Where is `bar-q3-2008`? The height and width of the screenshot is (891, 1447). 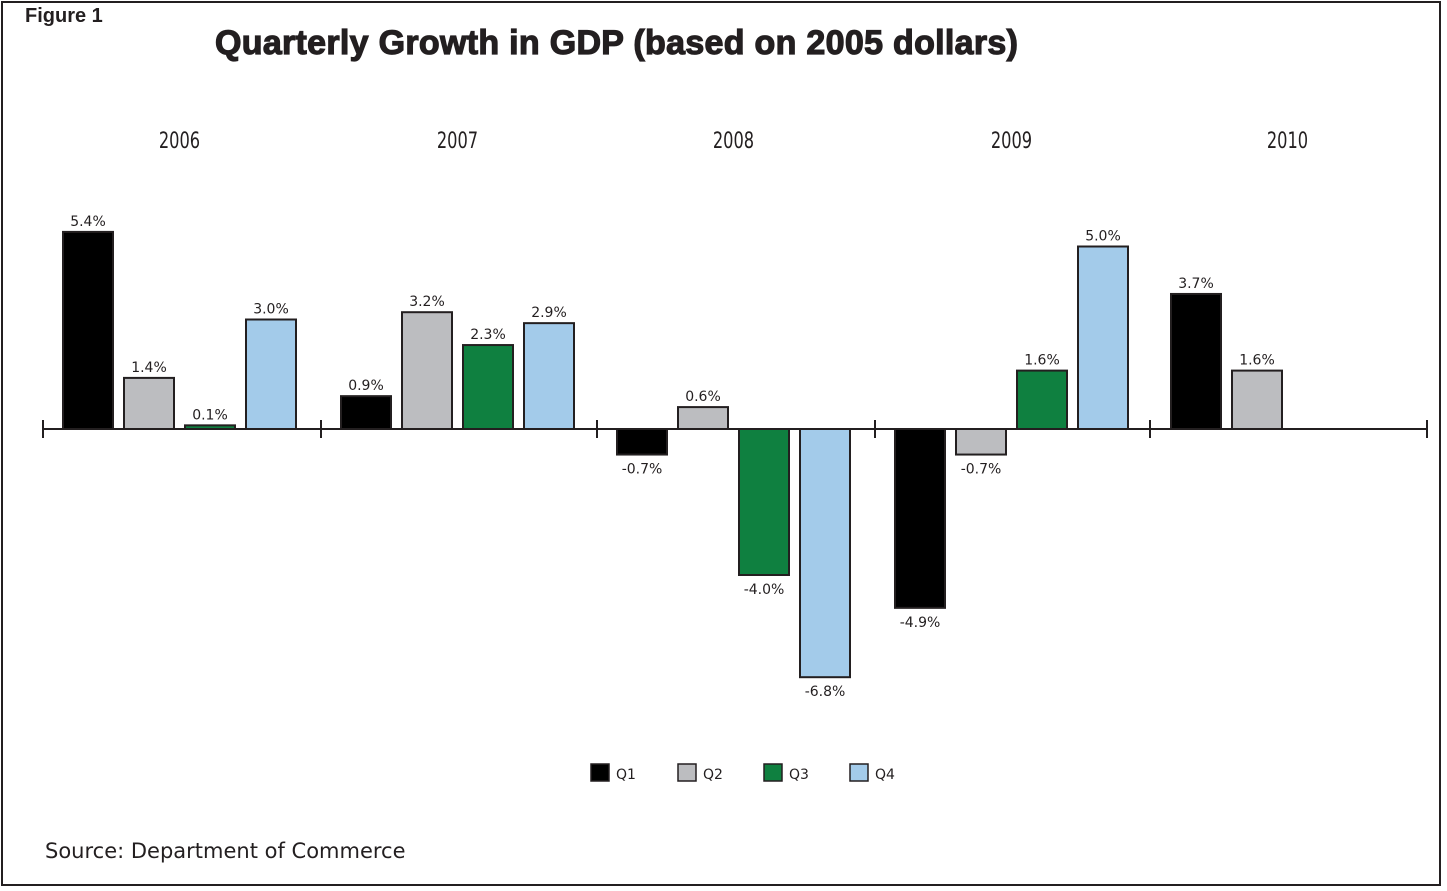
bar-q3-2008 is located at coordinates (764, 502).